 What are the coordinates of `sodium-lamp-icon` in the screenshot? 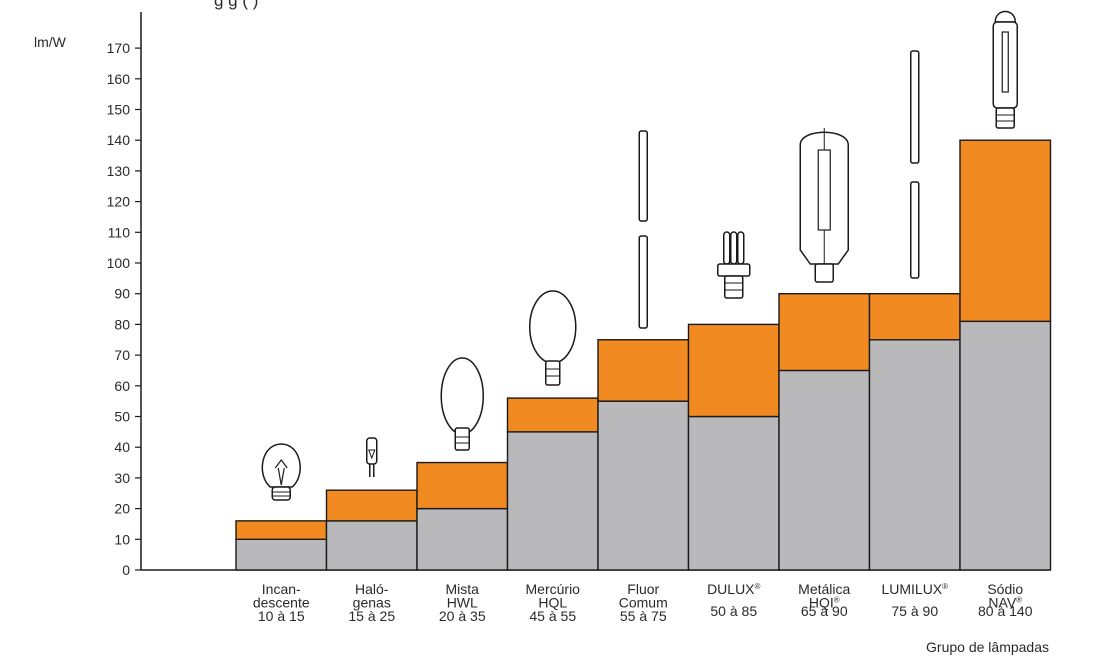 It's located at (1005, 69).